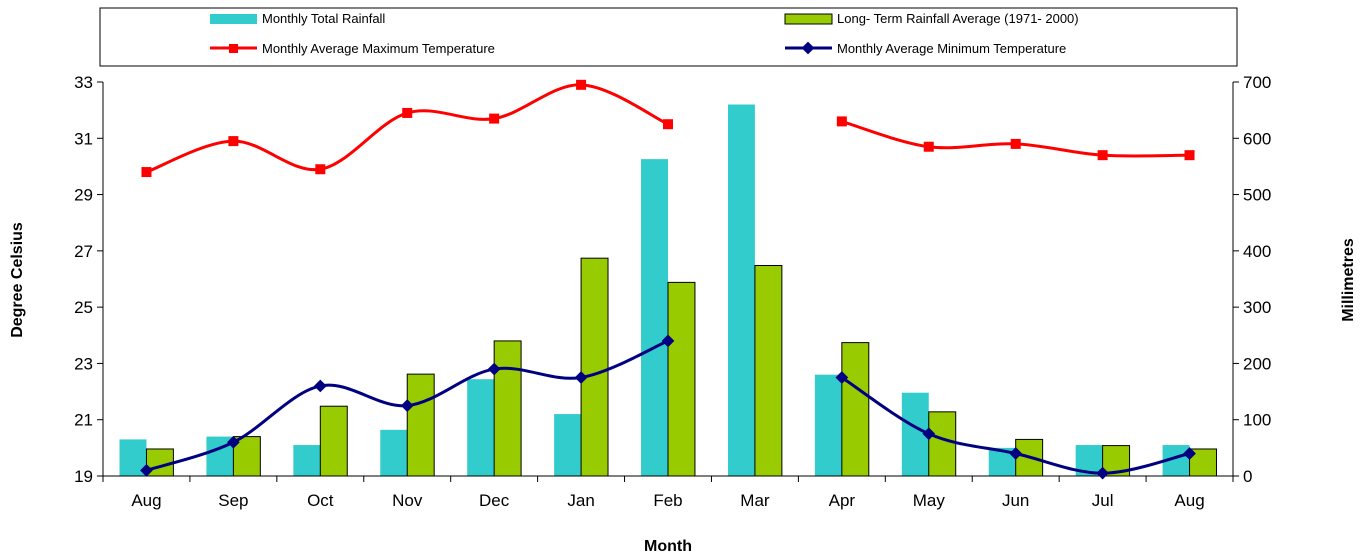 The width and height of the screenshot is (1364, 555). Describe the element at coordinates (668, 546) in the screenshot. I see `x-axis-title: Month` at that location.